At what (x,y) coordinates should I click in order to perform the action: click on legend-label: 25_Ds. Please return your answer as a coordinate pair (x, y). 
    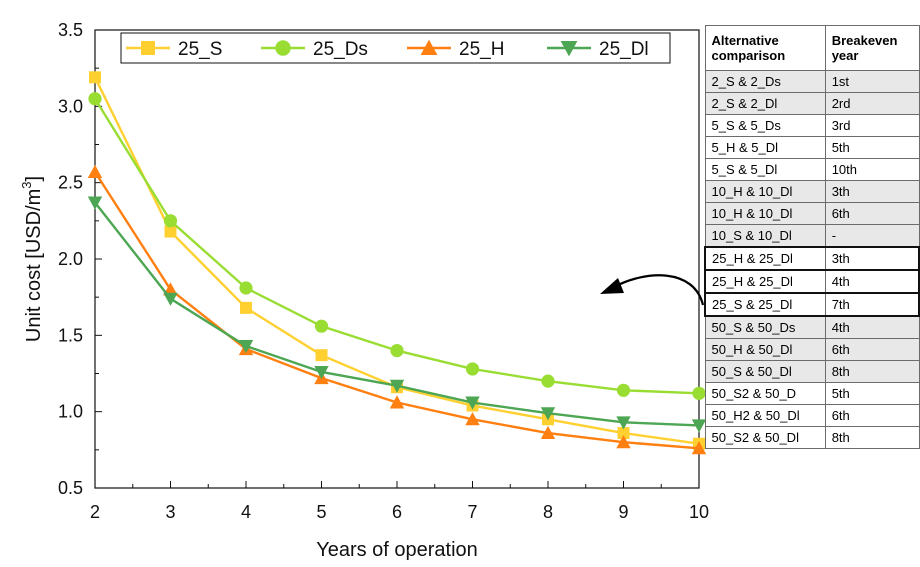
    Looking at the image, I should click on (340, 49).